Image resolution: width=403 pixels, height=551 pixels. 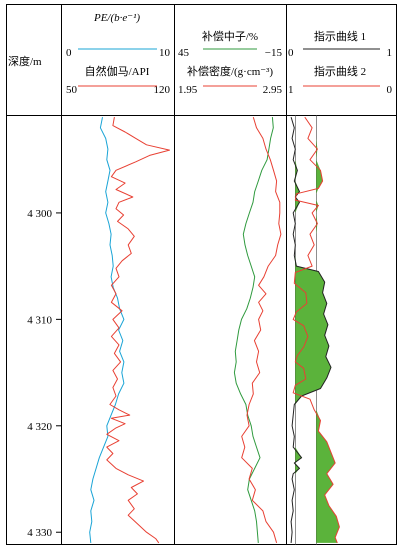 I want to click on track3-curve1-scale-max: 1, so click(x=390, y=53).